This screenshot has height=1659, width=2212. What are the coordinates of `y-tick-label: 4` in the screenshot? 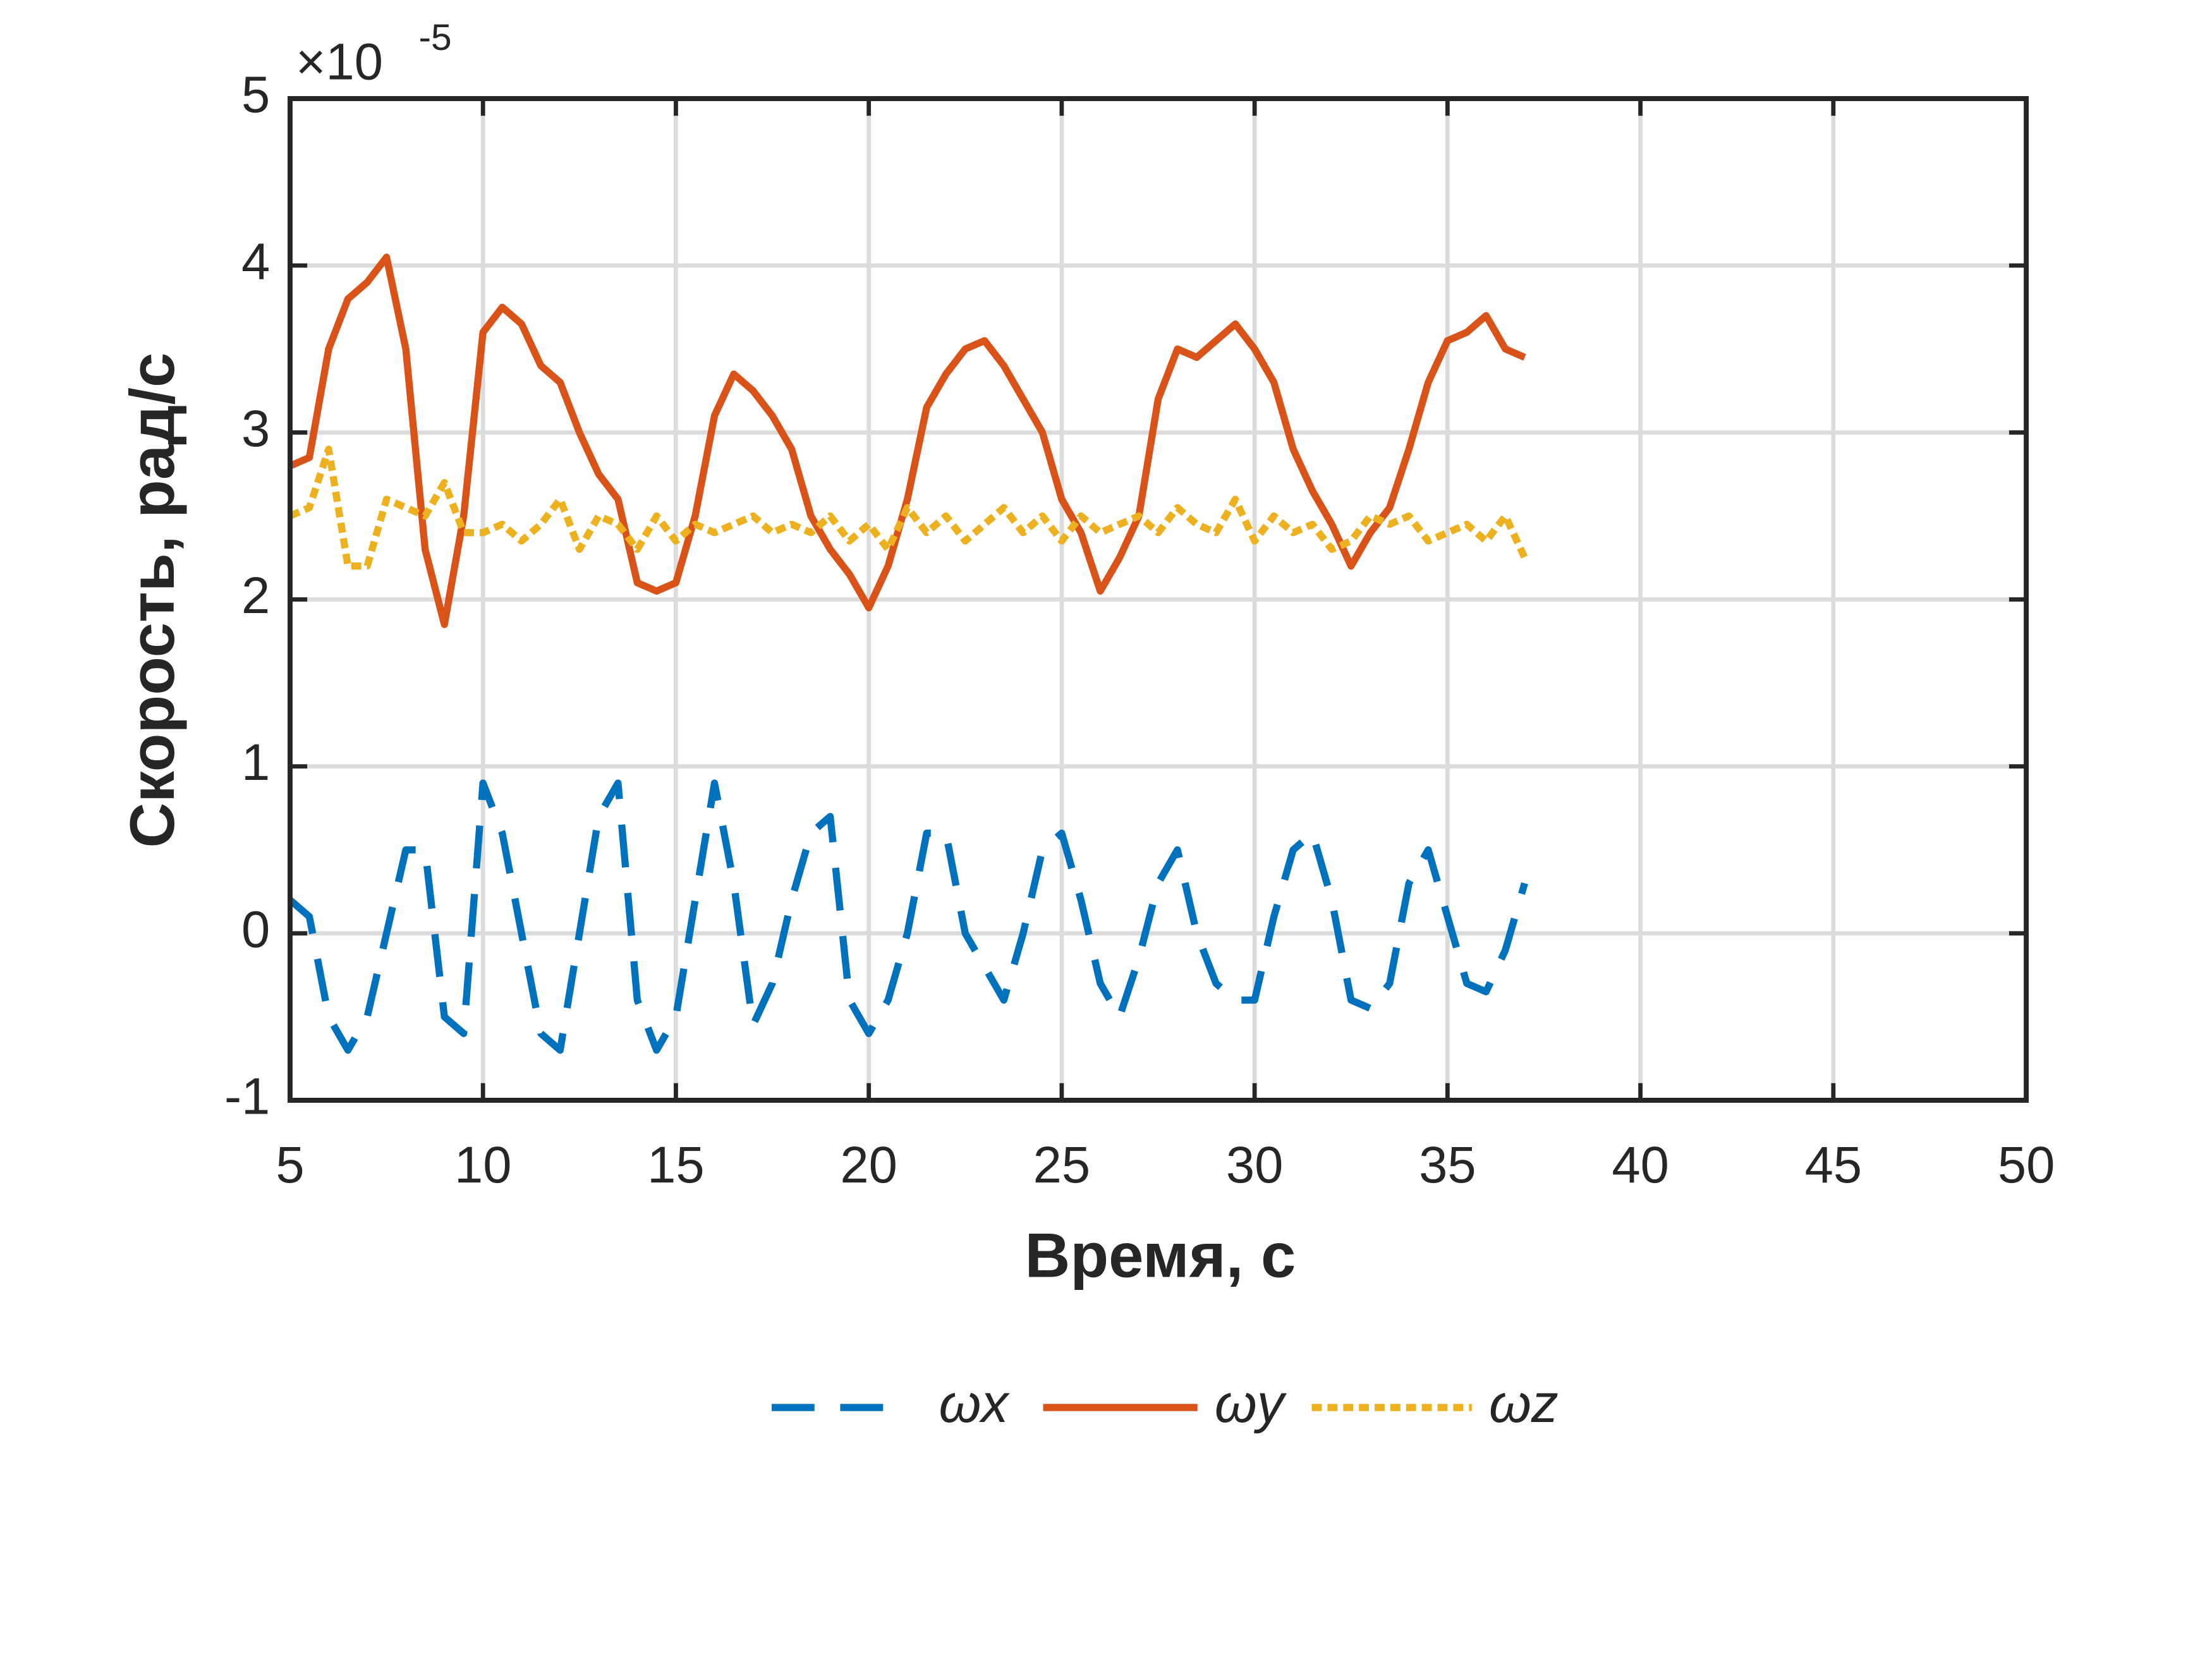 It's located at (255, 262).